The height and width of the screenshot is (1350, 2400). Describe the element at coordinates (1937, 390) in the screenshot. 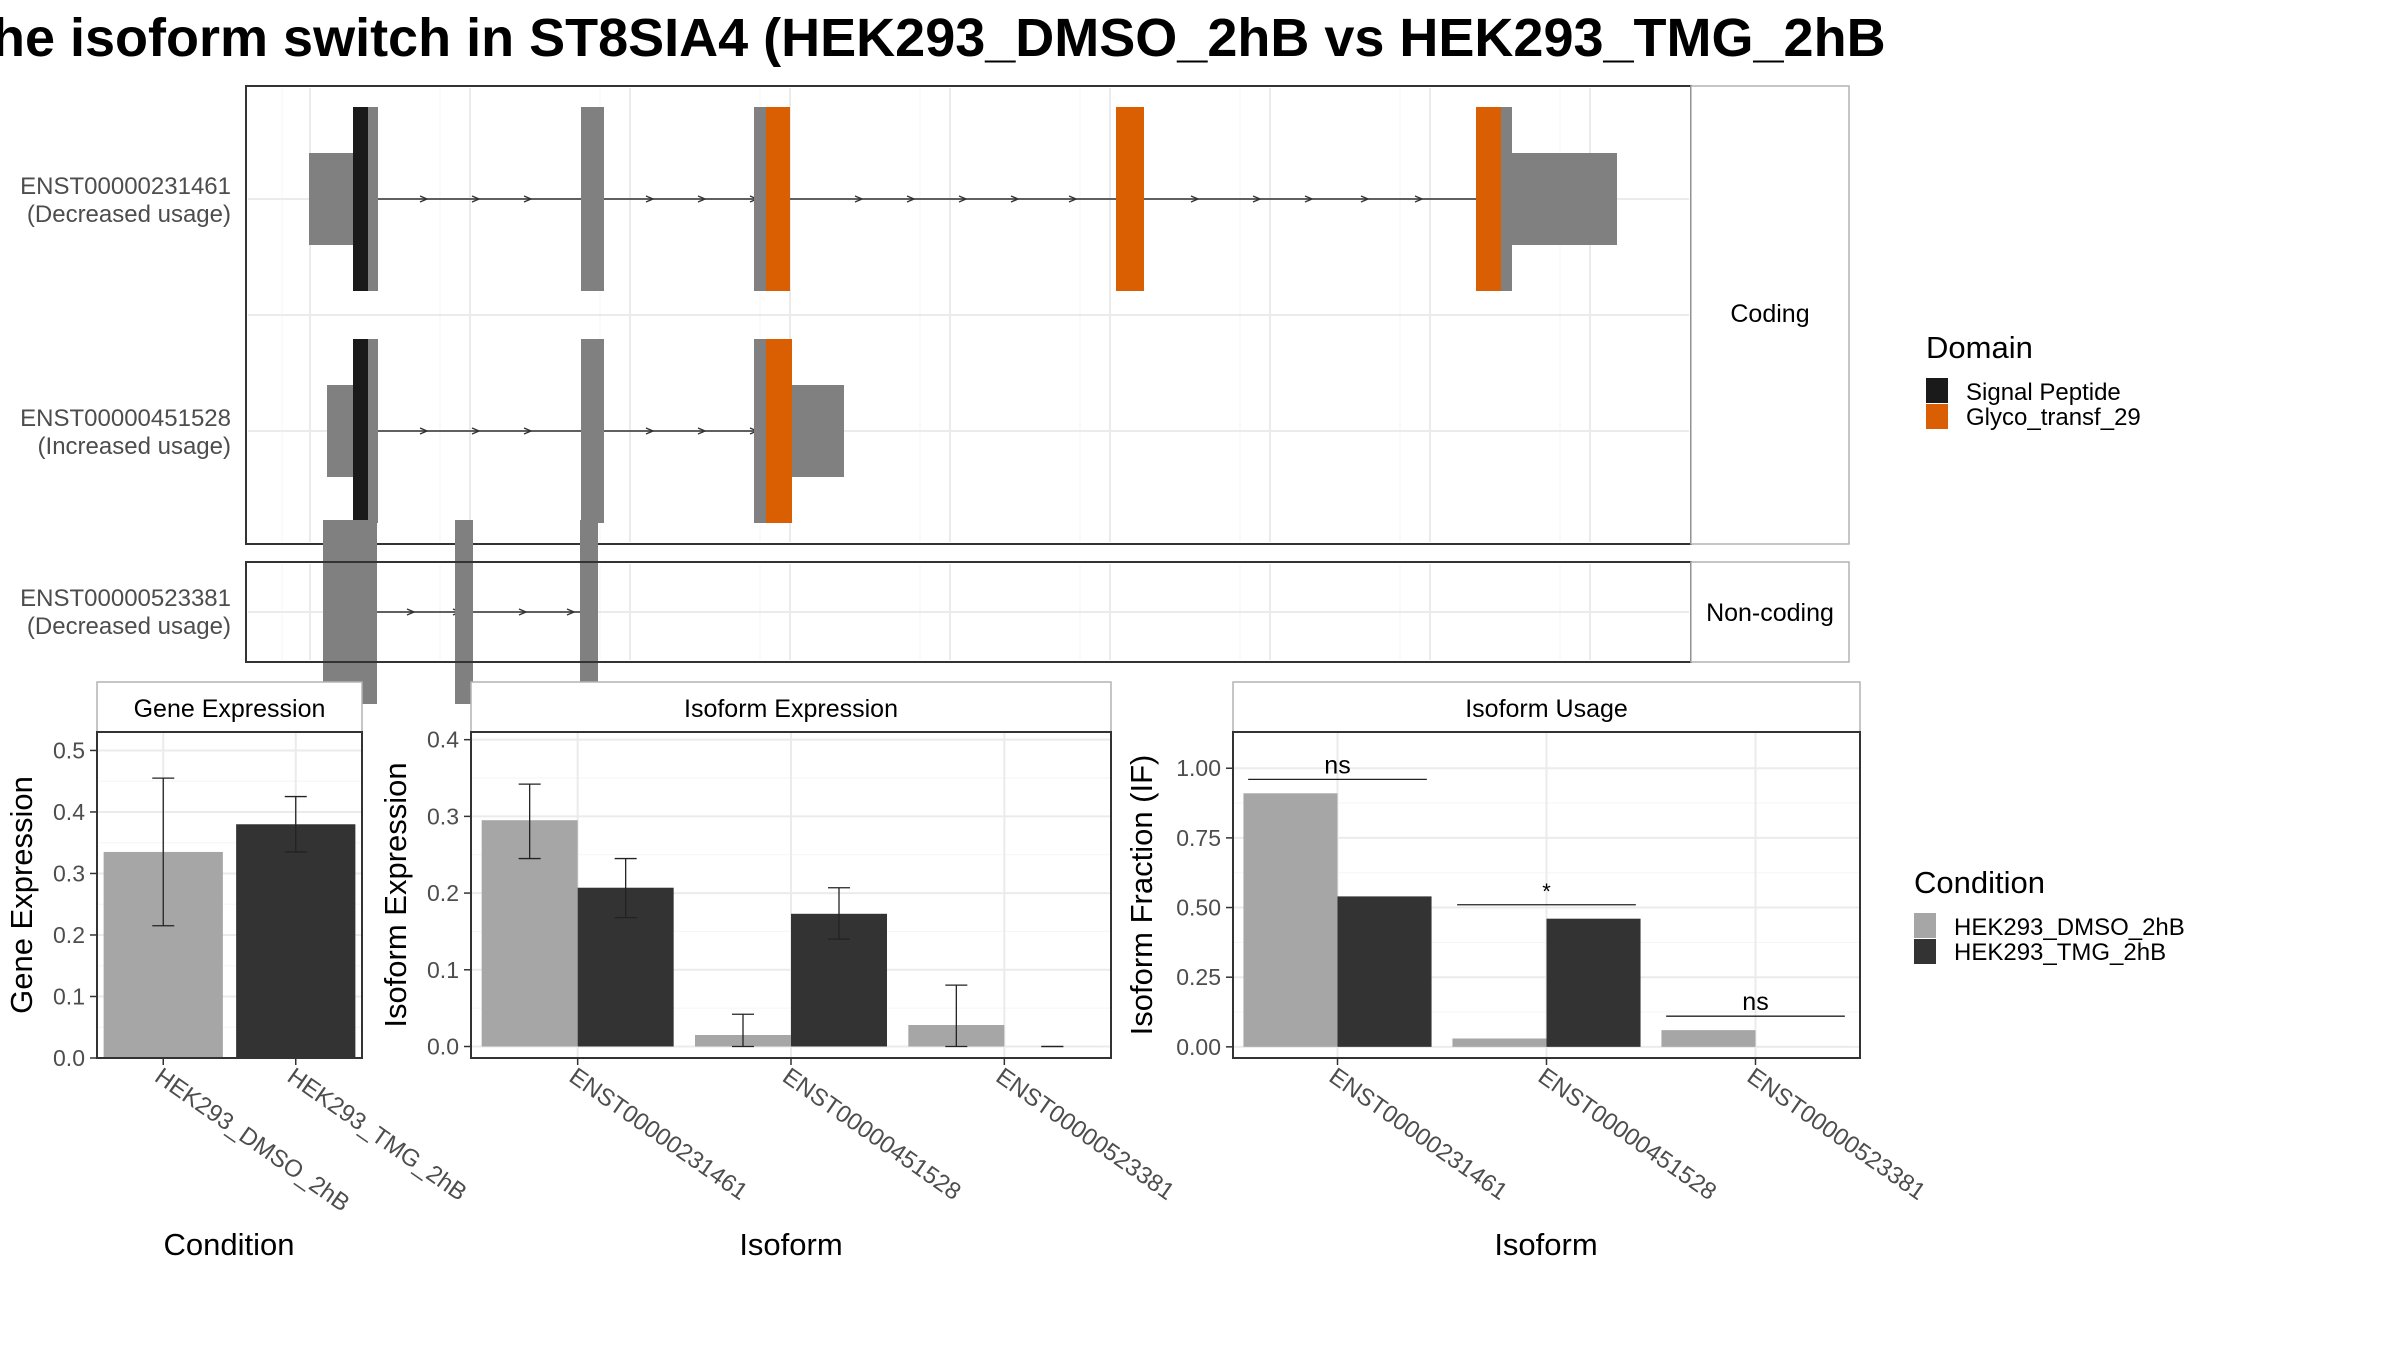

I see `legend-swatch-signal-peptide` at that location.